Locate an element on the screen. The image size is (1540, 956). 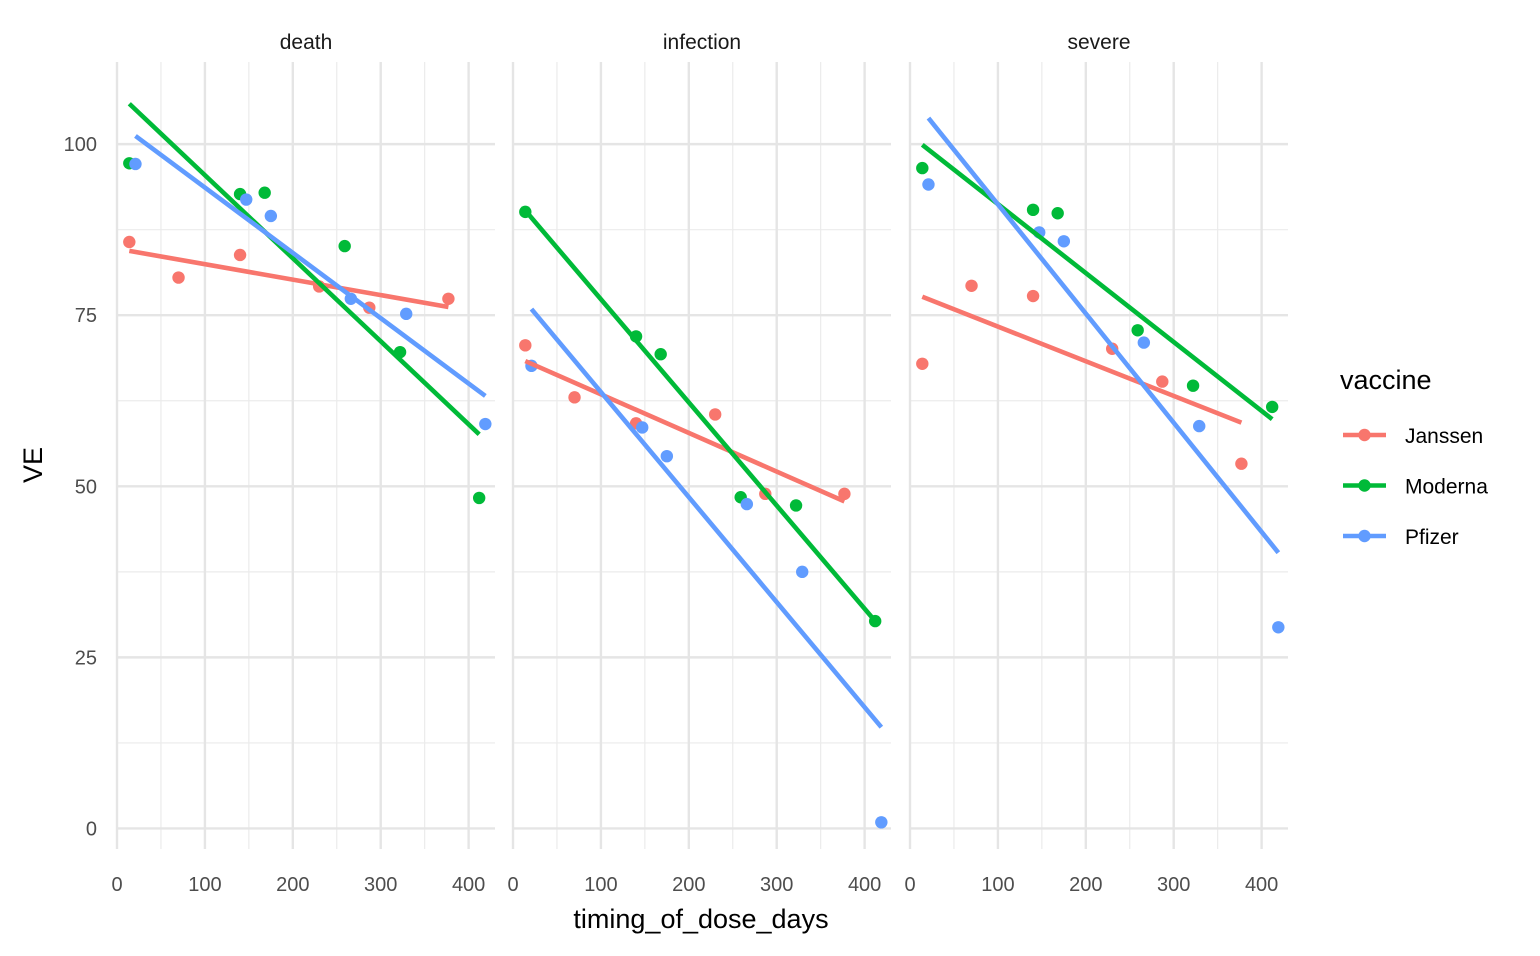
y-axis-title: VE is located at coordinates (33, 465).